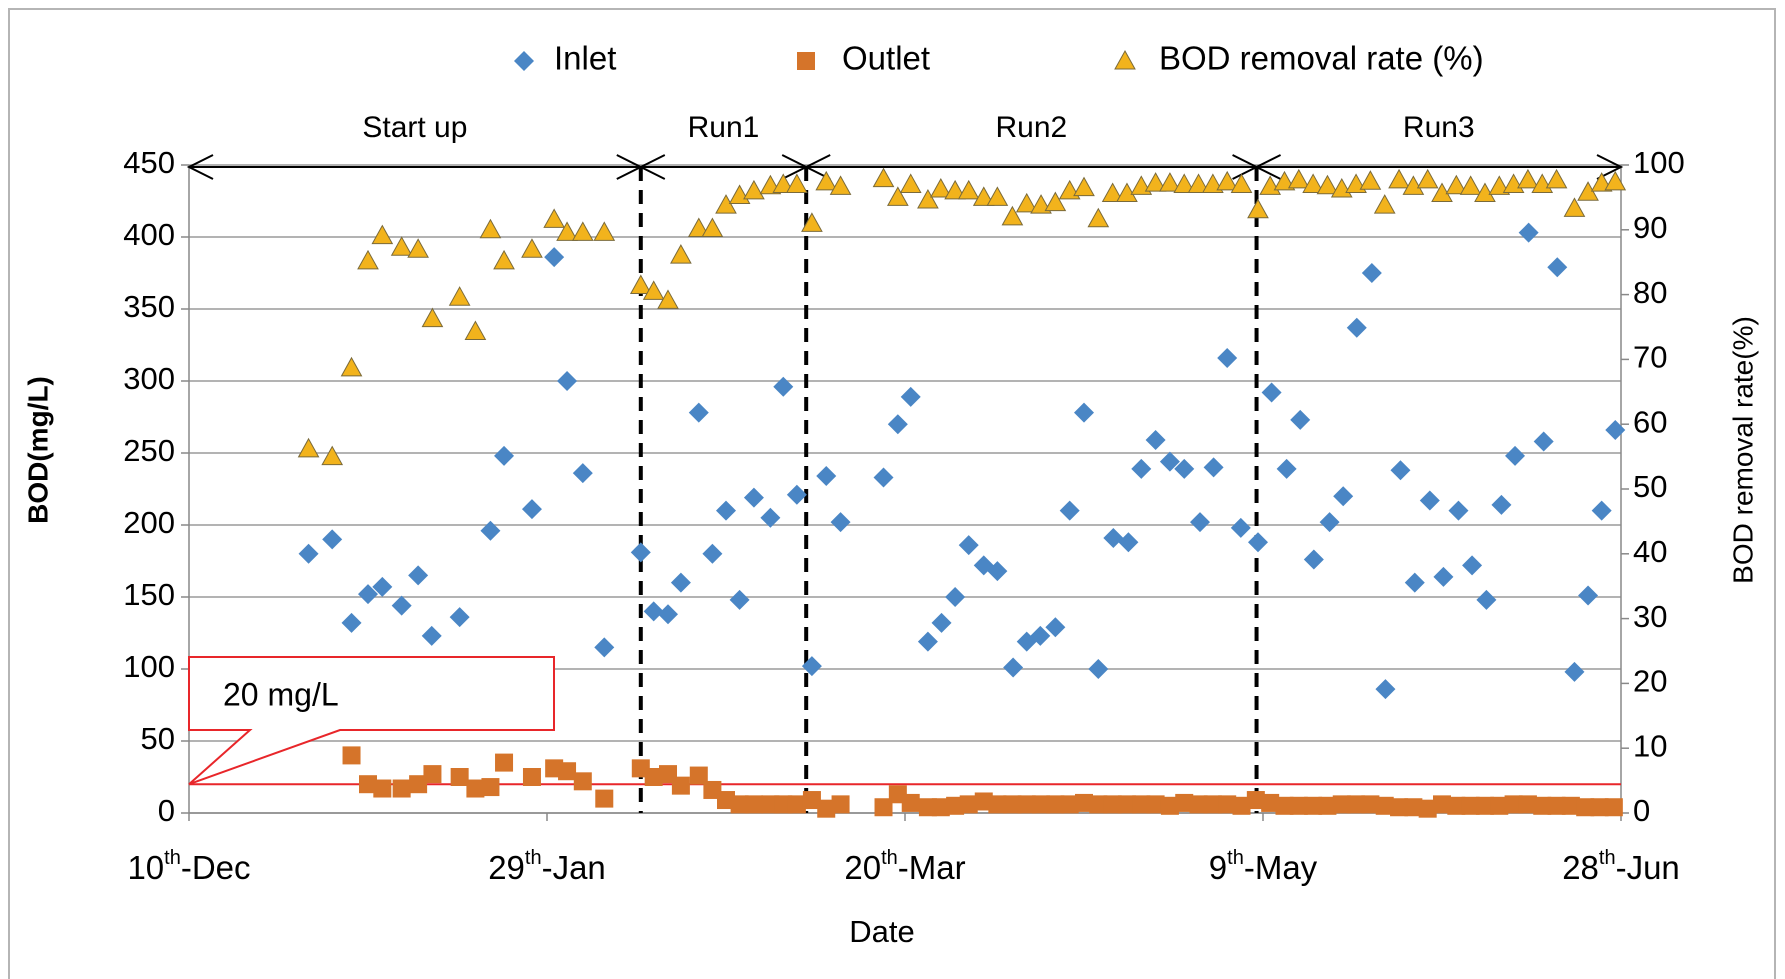 This screenshot has width=1785, height=979. What do you see at coordinates (149, 594) in the screenshot?
I see `y-tick-label: 150` at bounding box center [149, 594].